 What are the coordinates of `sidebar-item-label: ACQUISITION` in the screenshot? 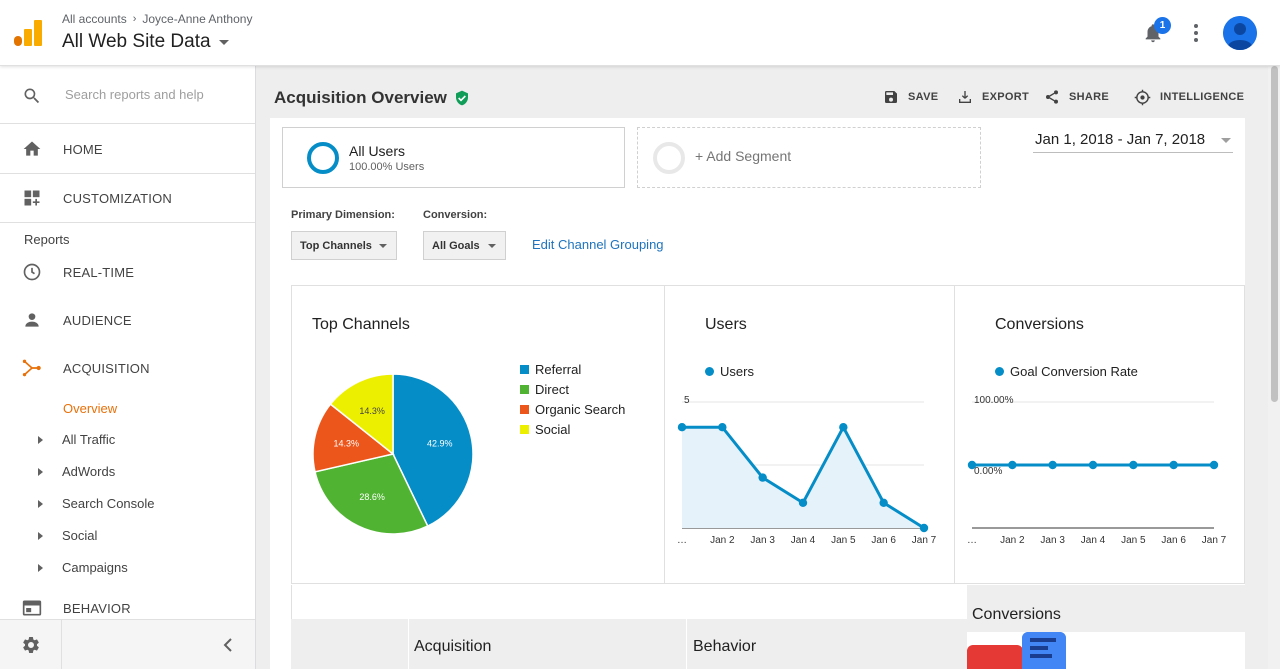 It's located at (106, 368).